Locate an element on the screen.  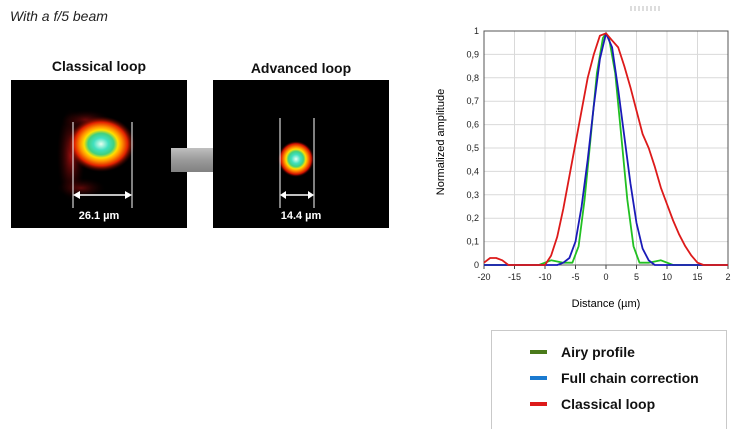
x-tick-label: 10 is located at coordinates (667, 277).